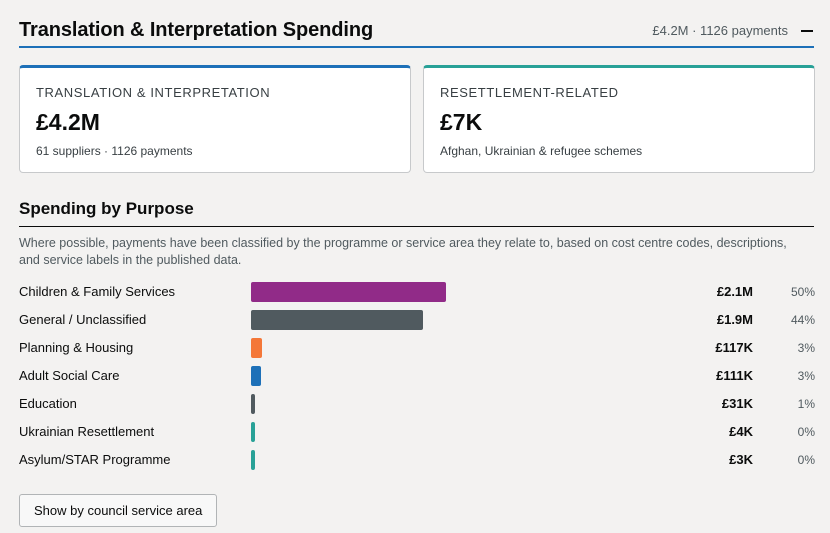  Describe the element at coordinates (419, 460) in the screenshot. I see `purpose-row: Asylum/STAR Programme £3K 0%` at that location.